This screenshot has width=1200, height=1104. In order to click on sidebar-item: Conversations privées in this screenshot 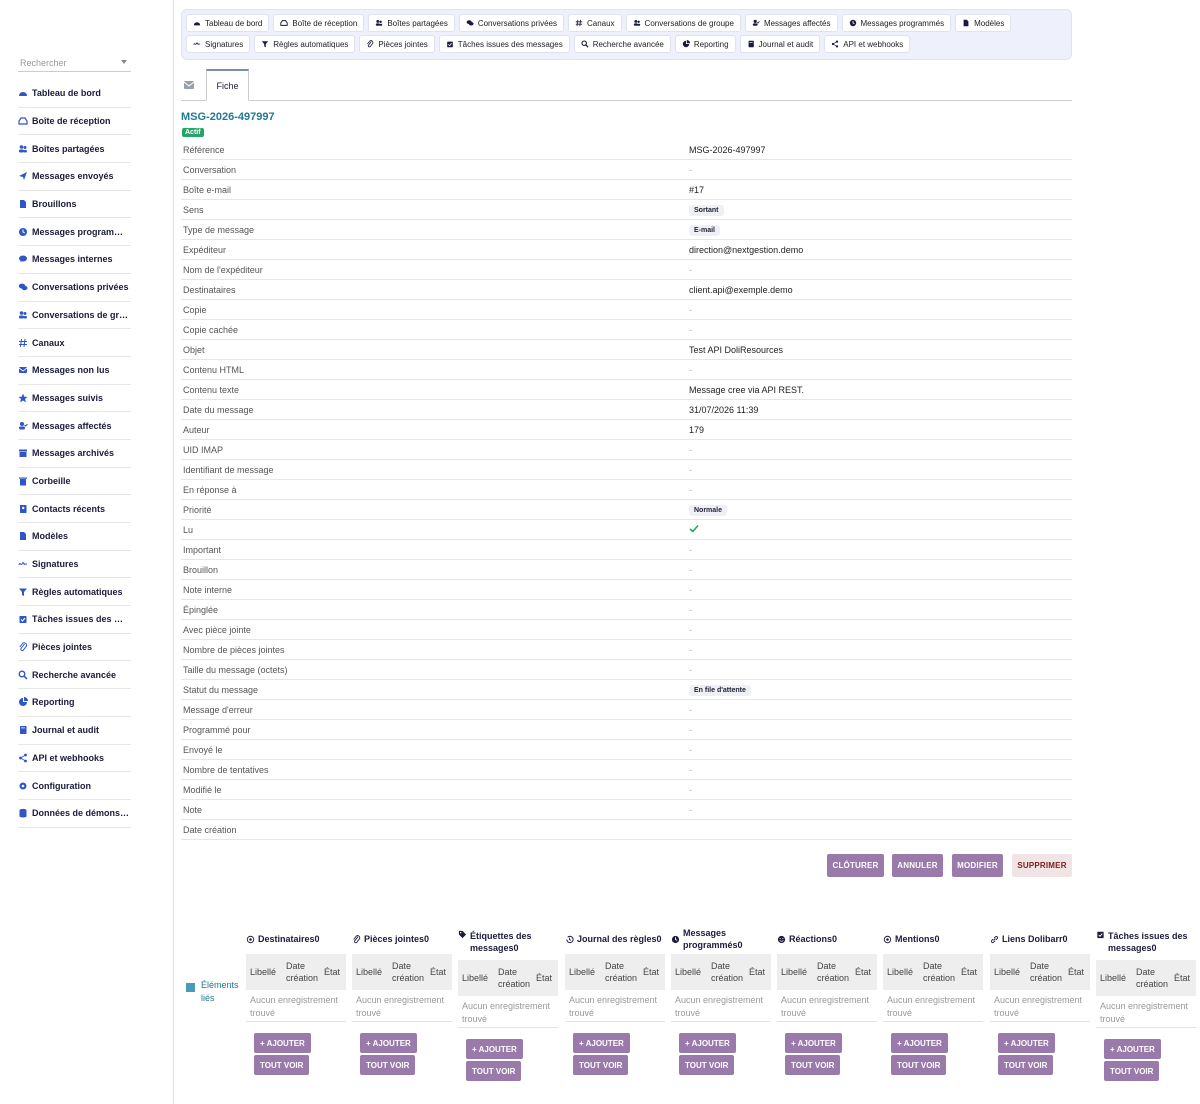, I will do `click(74, 288)`.